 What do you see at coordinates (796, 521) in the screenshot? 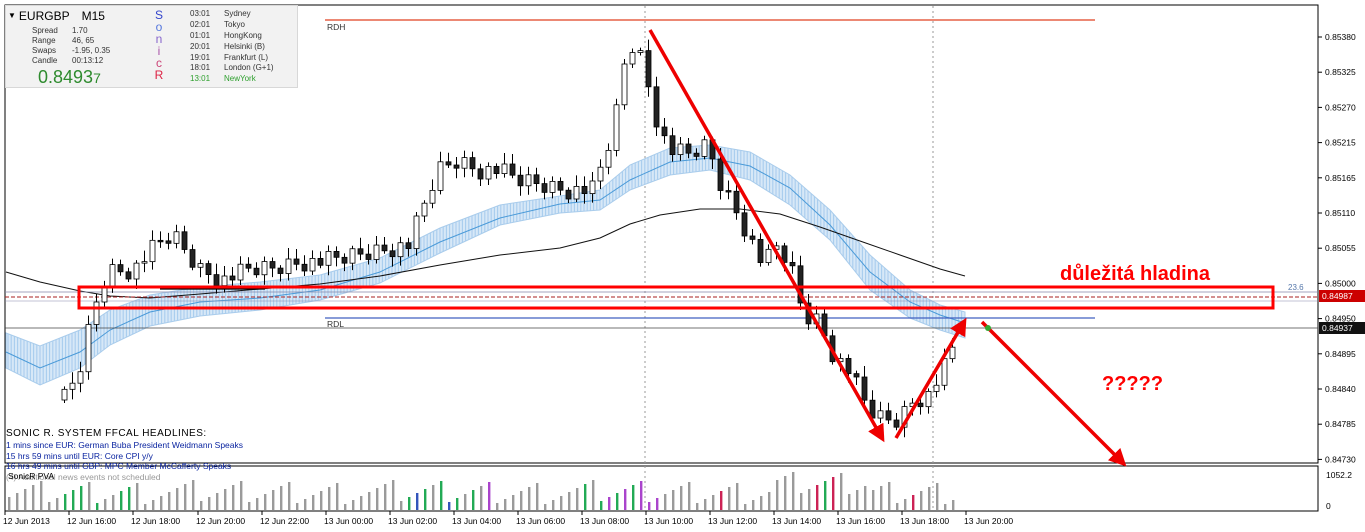
I see `time-tick-label: 13 Jun 14:00` at bounding box center [796, 521].